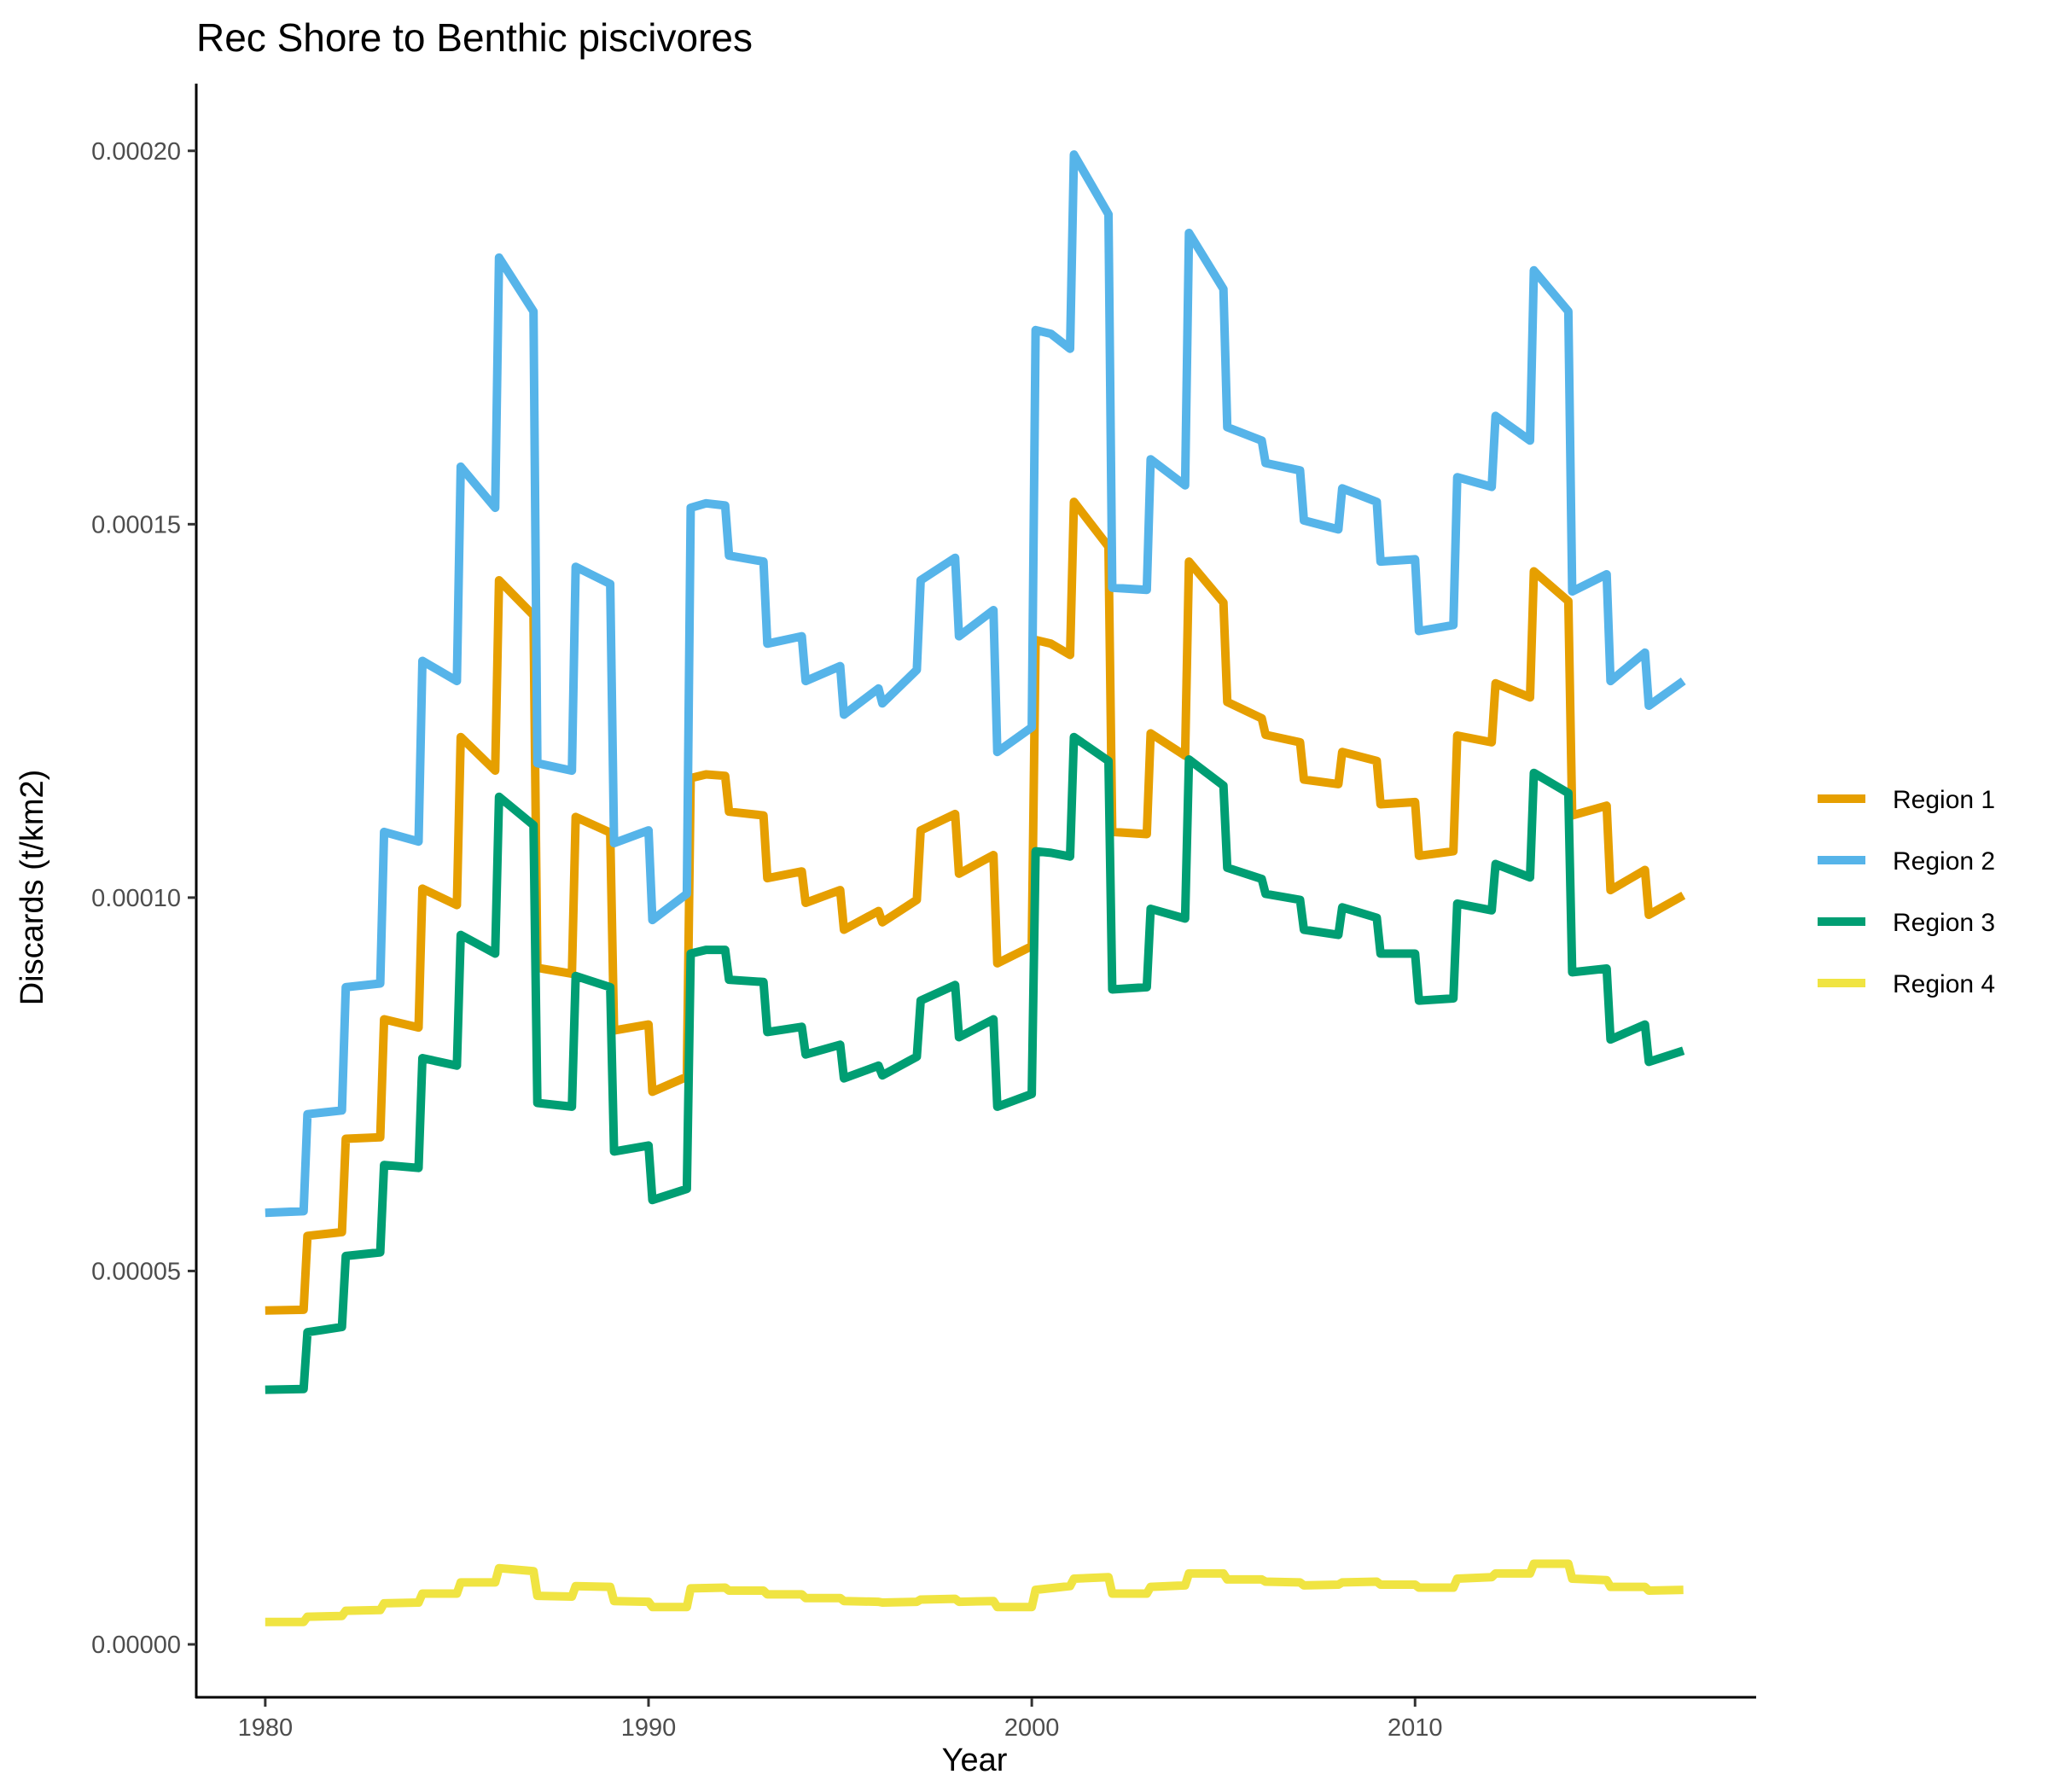 This screenshot has width=2048, height=1792. What do you see at coordinates (840, 1720) in the screenshot?
I see `x-ticks: 1980 1990 2000 2010` at bounding box center [840, 1720].